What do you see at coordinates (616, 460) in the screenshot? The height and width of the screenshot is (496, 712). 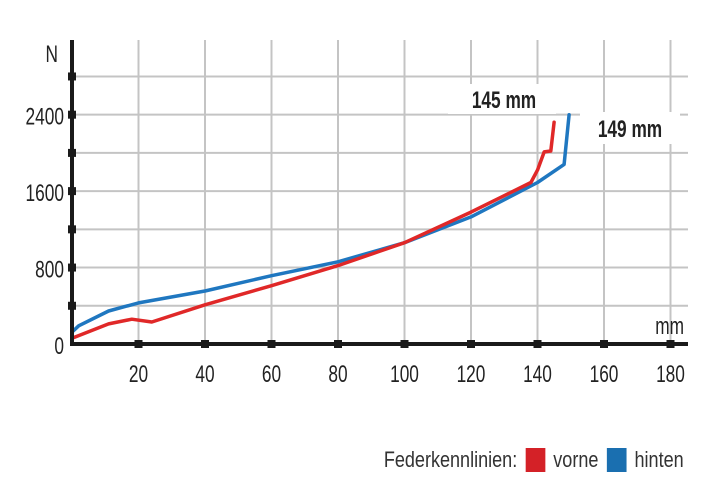 I see `legend-swatch-hinten` at bounding box center [616, 460].